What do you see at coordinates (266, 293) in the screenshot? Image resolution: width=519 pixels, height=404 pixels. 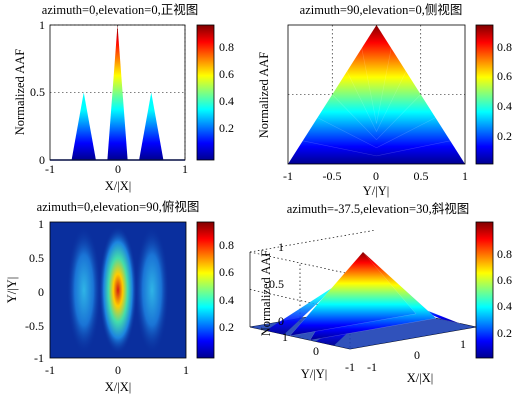 I see `z-axis-label: Normalized AAF` at bounding box center [266, 293].